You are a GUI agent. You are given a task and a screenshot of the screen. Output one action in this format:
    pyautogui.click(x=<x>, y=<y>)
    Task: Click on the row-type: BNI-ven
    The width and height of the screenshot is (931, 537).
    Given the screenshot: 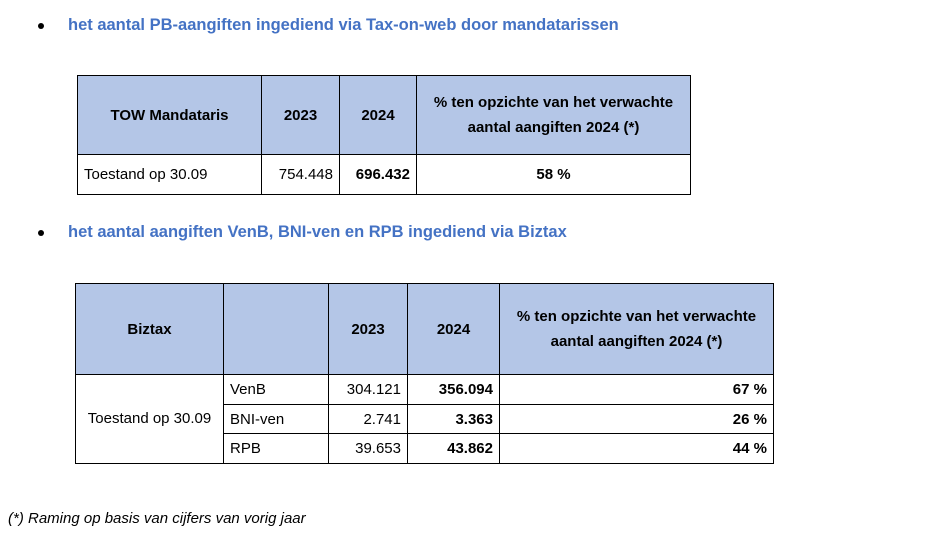 What is the action you would take?
    pyautogui.click(x=276, y=419)
    